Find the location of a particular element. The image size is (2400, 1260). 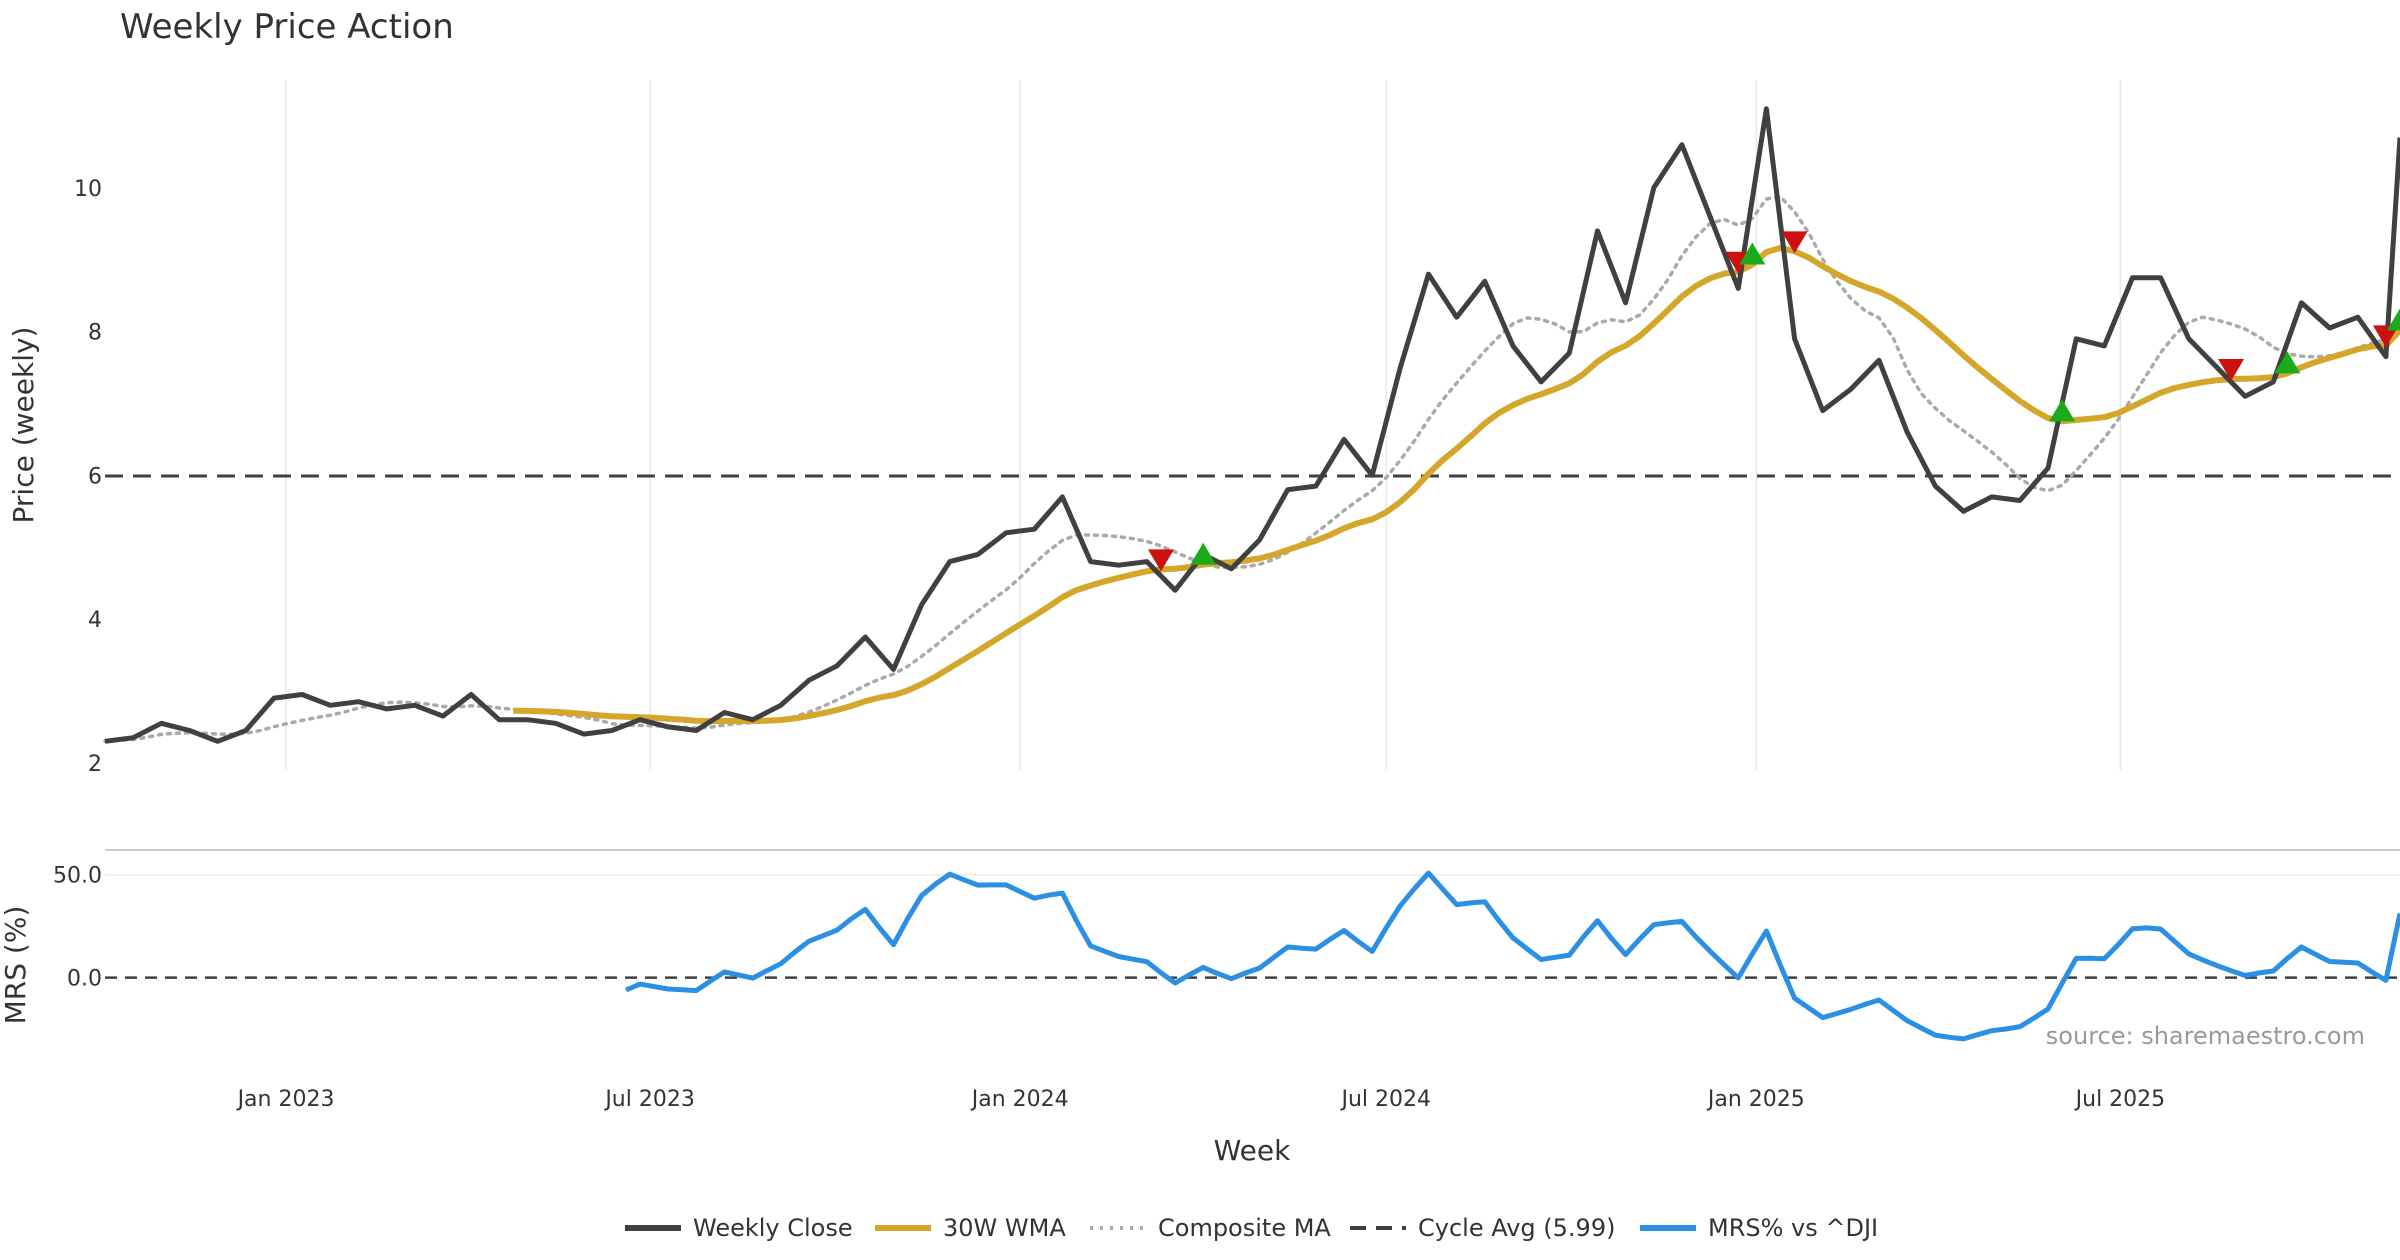

price-axis-title: Price (weekly) is located at coordinates (23, 425).